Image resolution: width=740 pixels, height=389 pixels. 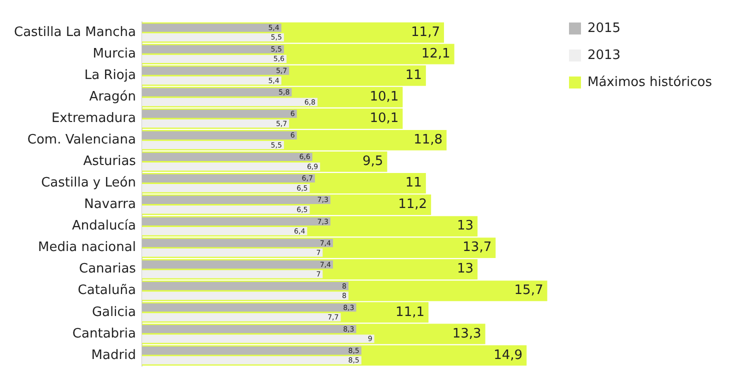 What do you see at coordinates (107, 290) in the screenshot?
I see `y-tick-label: Cataluña` at bounding box center [107, 290].